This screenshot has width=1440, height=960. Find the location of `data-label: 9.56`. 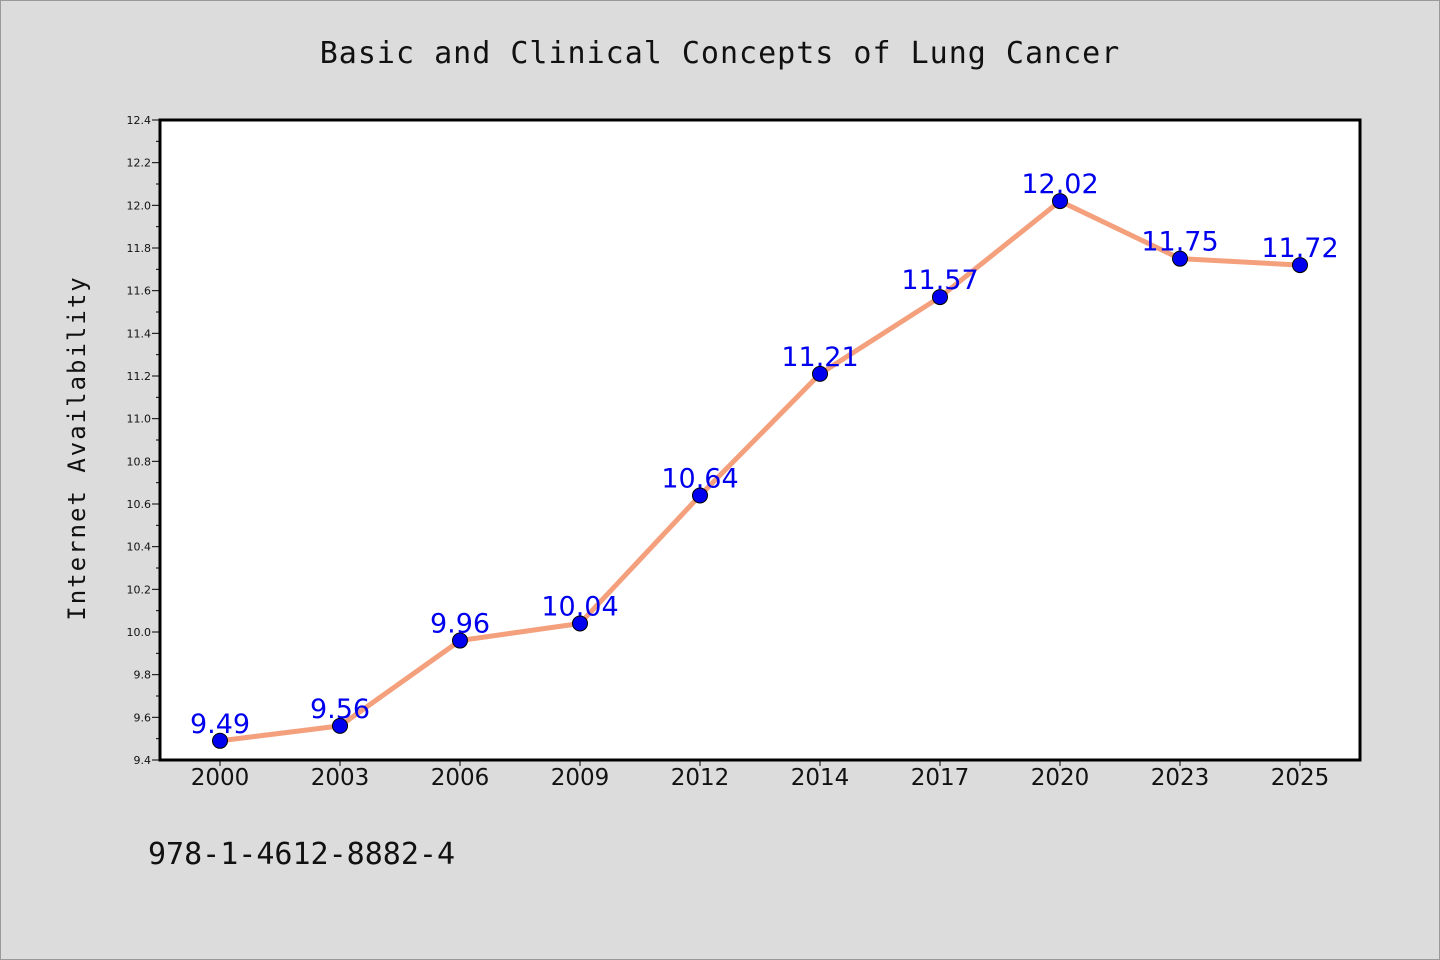

data-label: 9.56 is located at coordinates (340, 709).